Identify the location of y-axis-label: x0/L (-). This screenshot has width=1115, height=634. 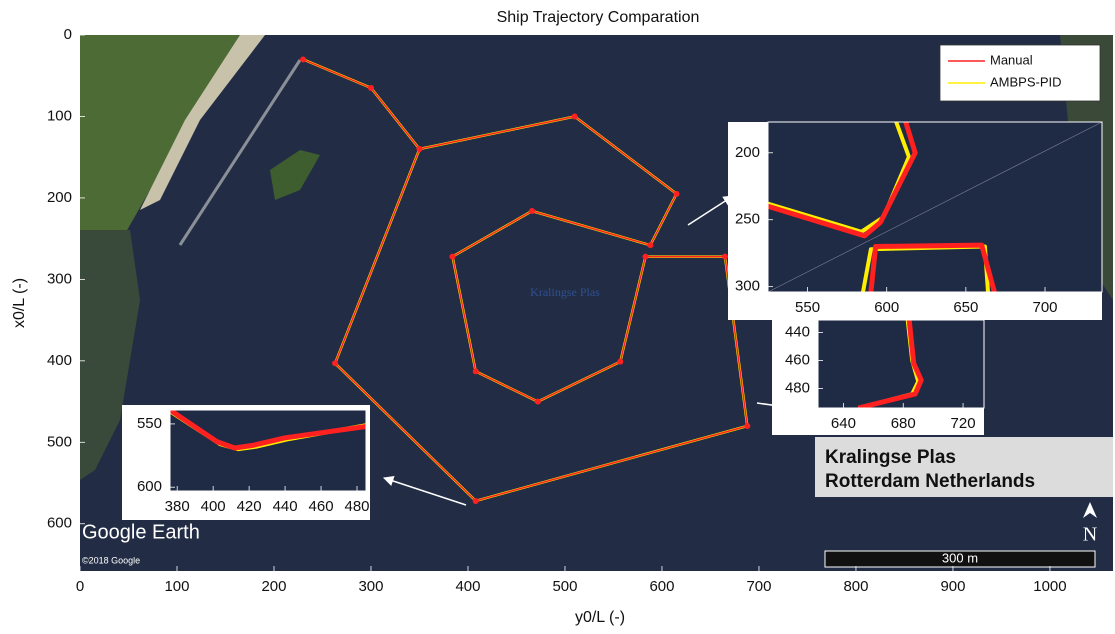
(19, 303).